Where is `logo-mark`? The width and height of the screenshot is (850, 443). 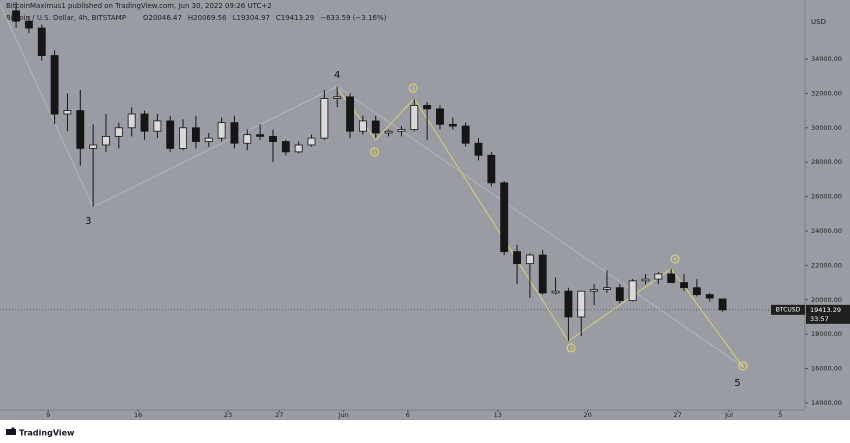
logo-mark is located at coordinates (11, 432).